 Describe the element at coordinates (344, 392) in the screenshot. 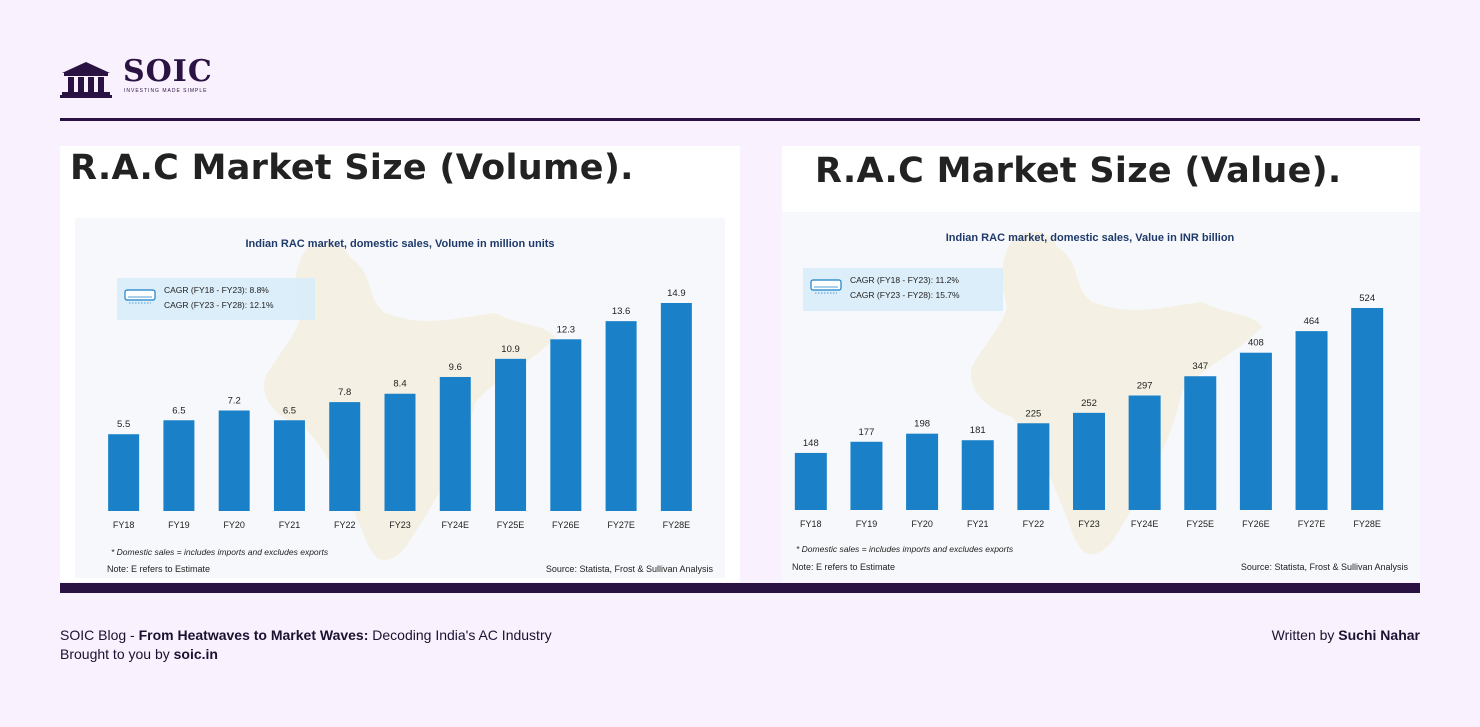

I see `data-label-FY22: 7.8` at that location.